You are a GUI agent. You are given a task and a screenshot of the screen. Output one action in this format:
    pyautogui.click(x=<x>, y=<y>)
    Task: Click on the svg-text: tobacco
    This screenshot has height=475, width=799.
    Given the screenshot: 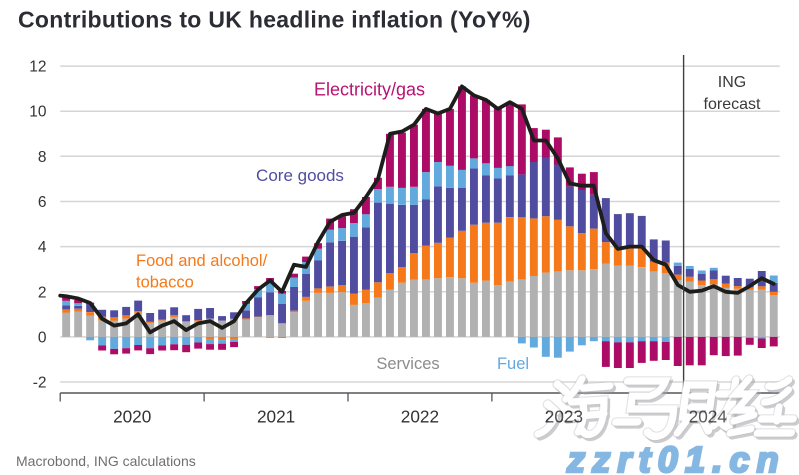 What is the action you would take?
    pyautogui.click(x=165, y=283)
    